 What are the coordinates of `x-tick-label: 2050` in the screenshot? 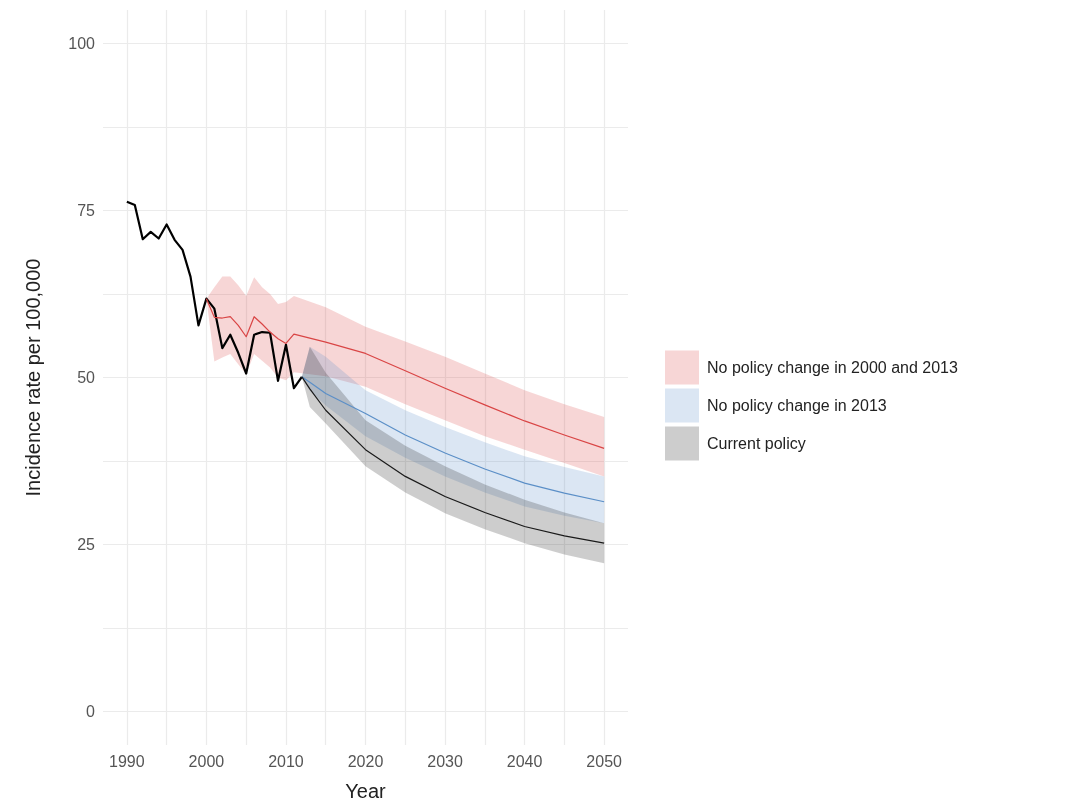 It's located at (604, 761).